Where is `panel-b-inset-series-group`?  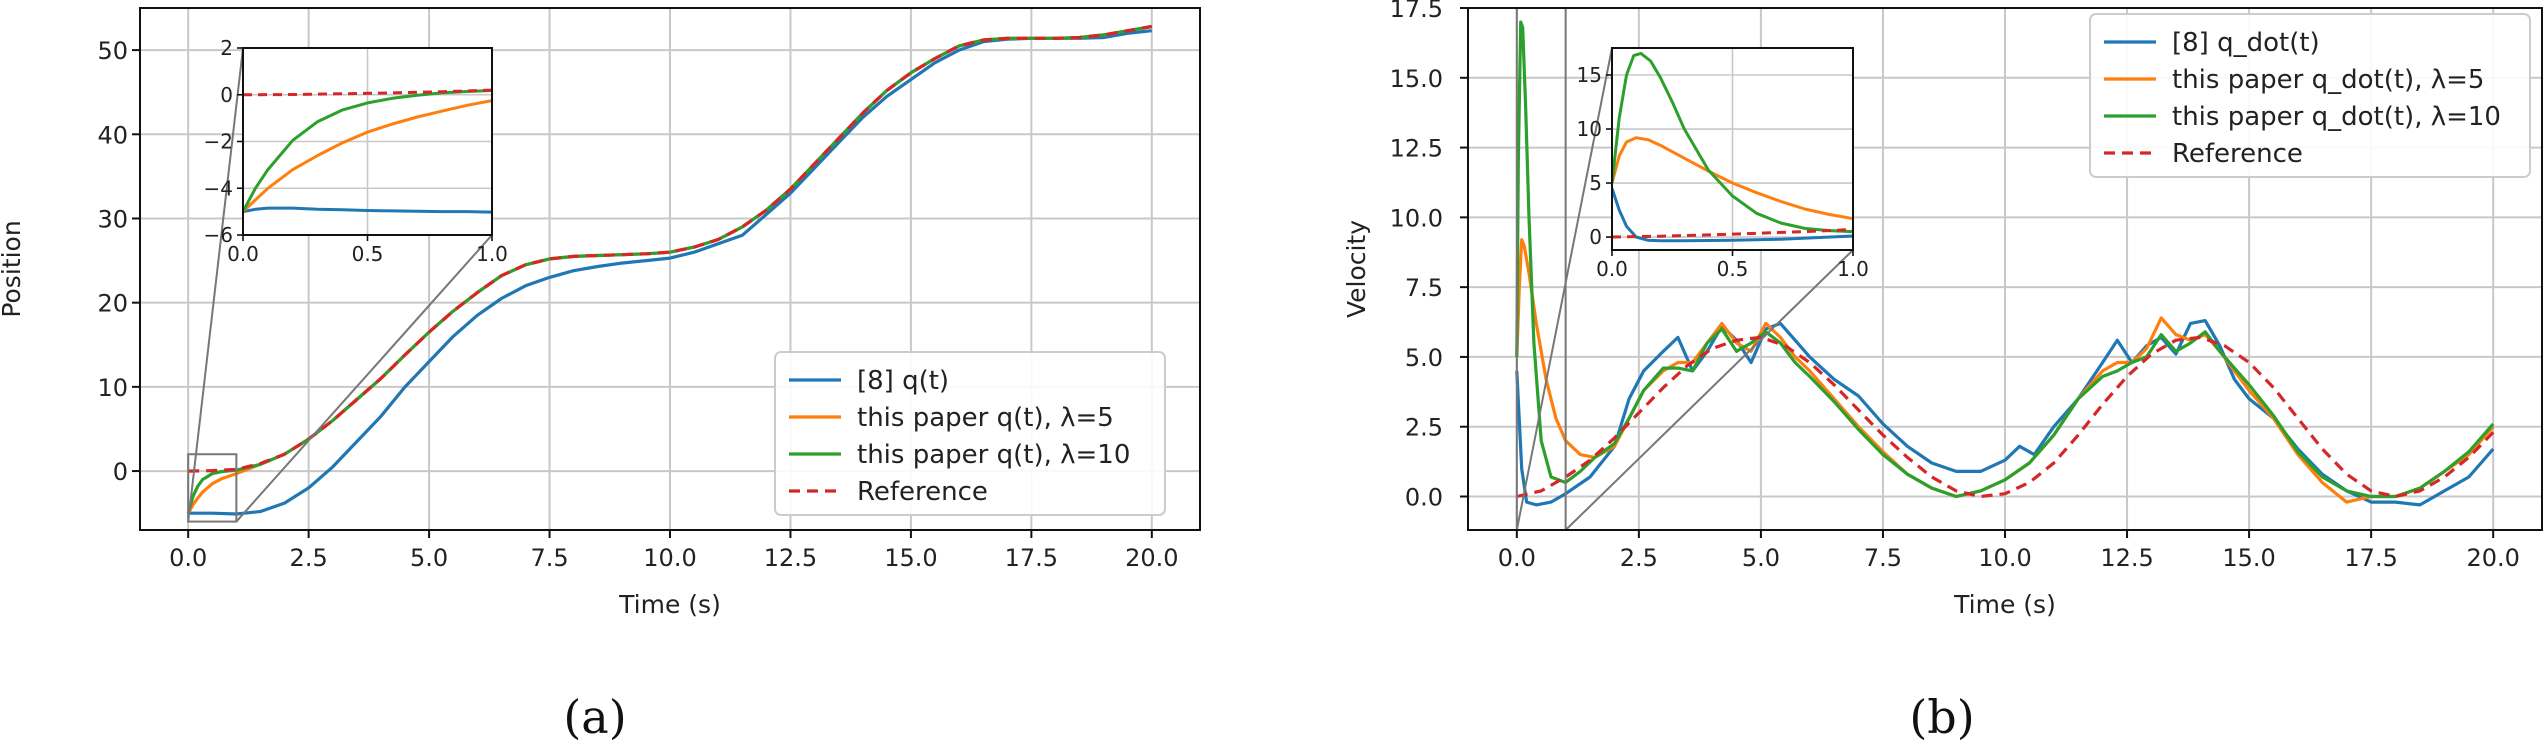
panel-b-inset-series-group is located at coordinates (1732, 147).